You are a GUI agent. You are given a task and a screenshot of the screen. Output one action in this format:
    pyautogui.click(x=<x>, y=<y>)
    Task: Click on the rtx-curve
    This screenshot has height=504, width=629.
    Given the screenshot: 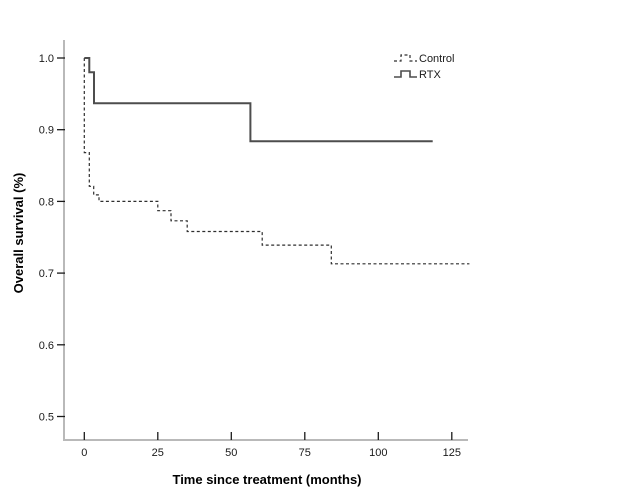 What is the action you would take?
    pyautogui.click(x=258, y=100)
    